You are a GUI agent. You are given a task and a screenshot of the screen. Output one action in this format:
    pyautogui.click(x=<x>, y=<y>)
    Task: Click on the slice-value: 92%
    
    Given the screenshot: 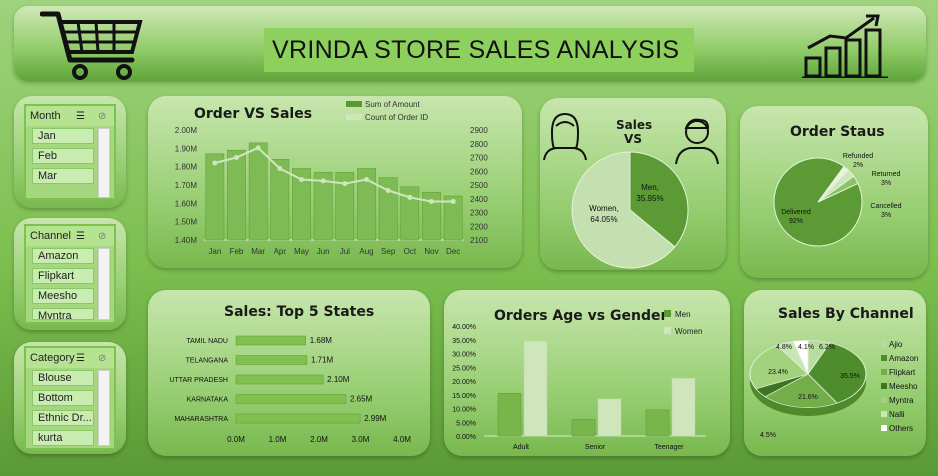 What is the action you would take?
    pyautogui.click(x=796, y=221)
    